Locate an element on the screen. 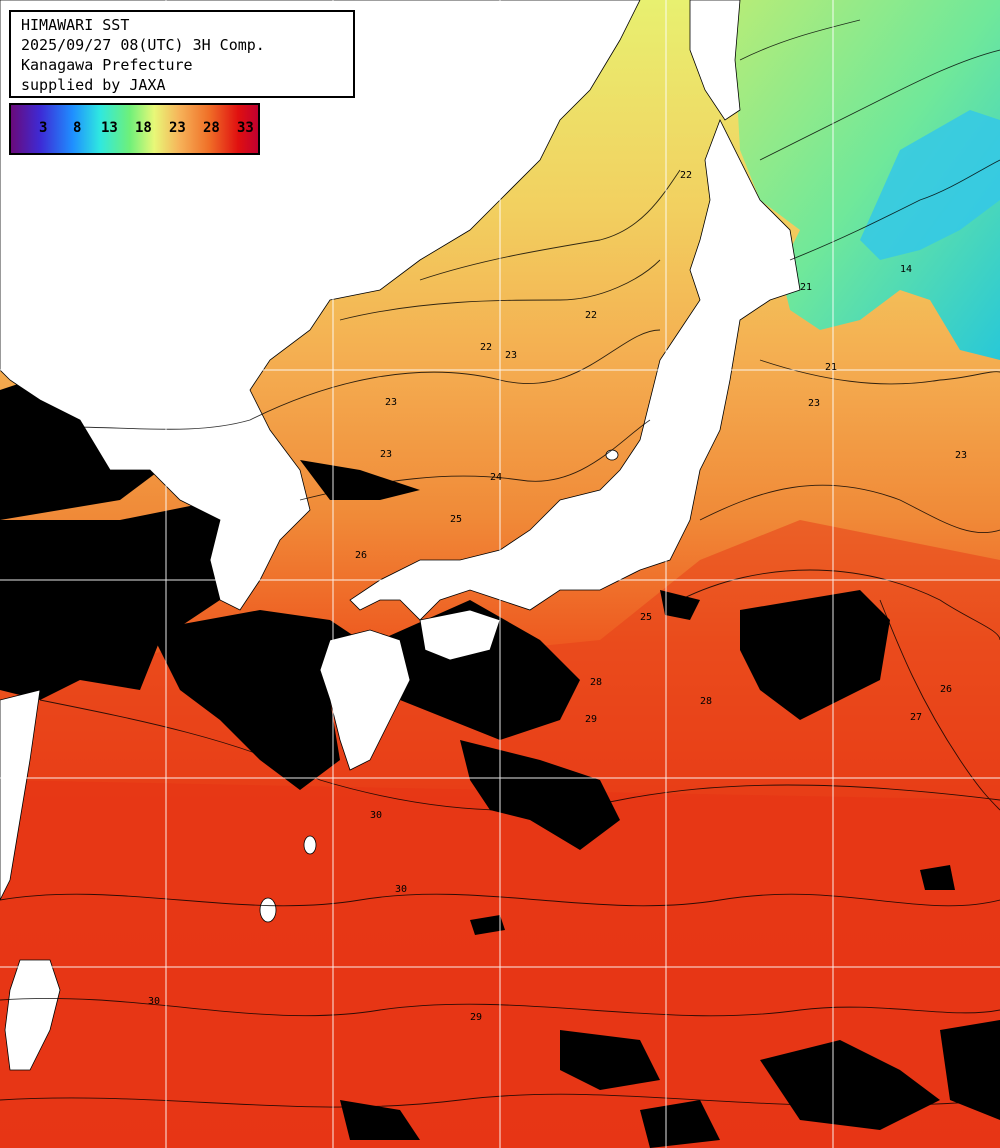 The height and width of the screenshot is (1148, 1000). color-scale-tick: 8 is located at coordinates (77, 128).